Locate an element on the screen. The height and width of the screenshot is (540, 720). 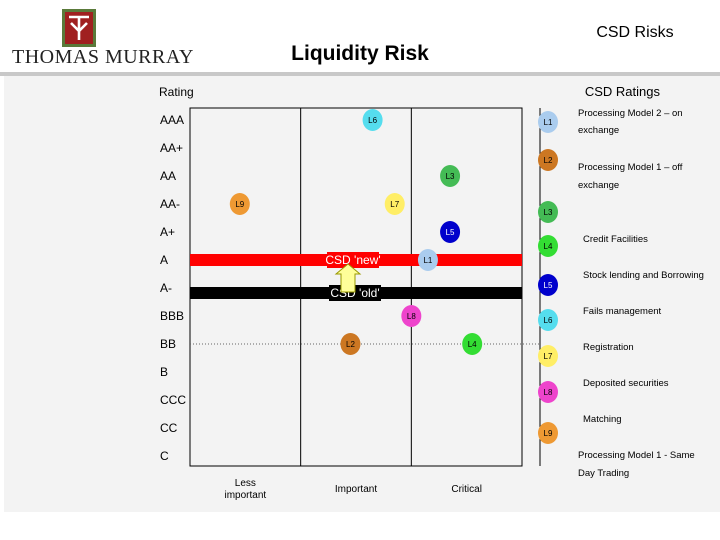
reference-label-bg is located at coordinates (353, 260).